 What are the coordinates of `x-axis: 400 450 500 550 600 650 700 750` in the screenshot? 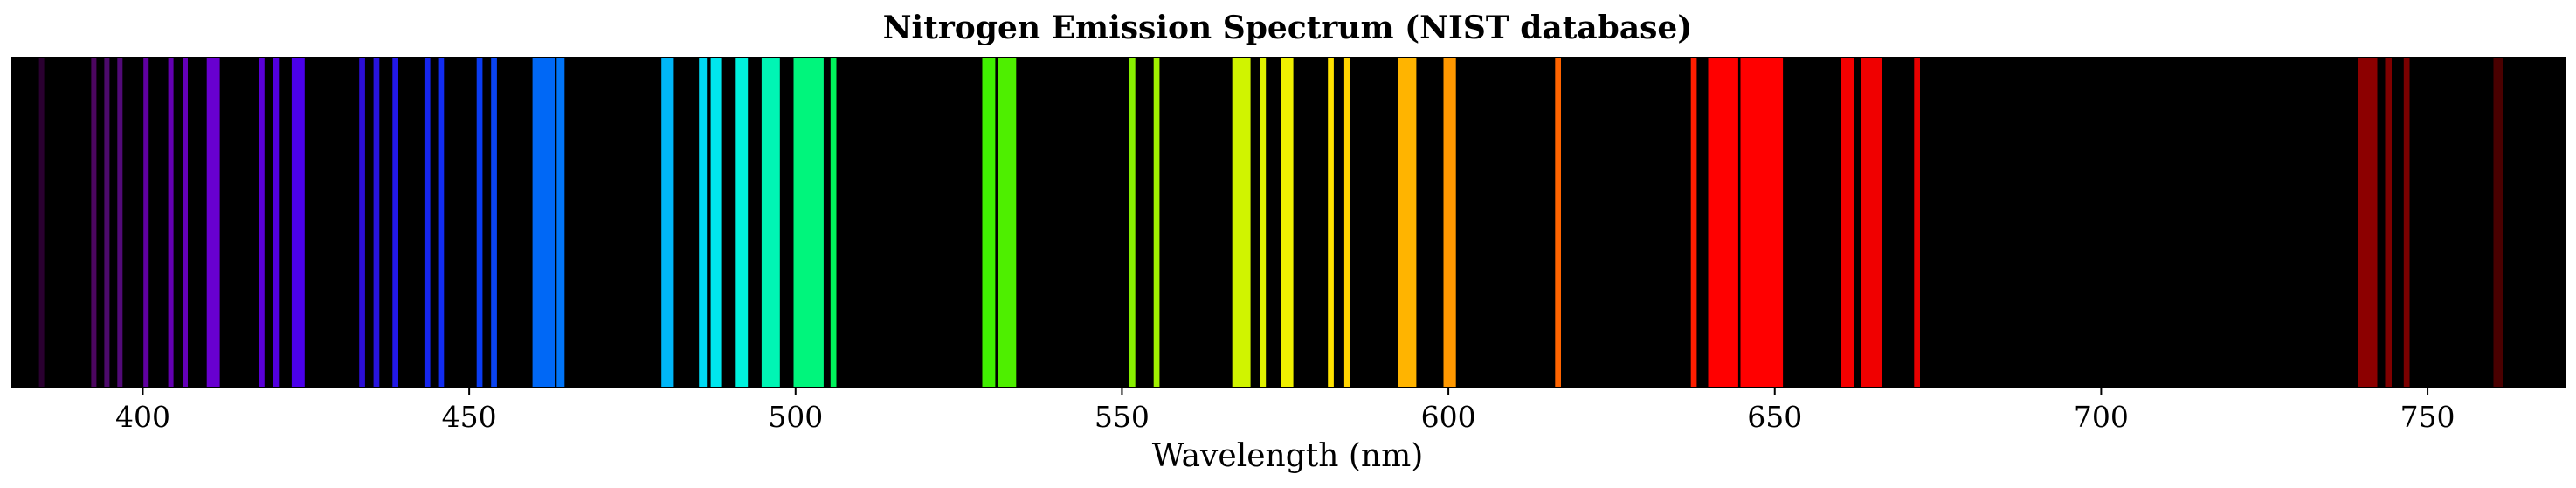 It's located at (1285, 411).